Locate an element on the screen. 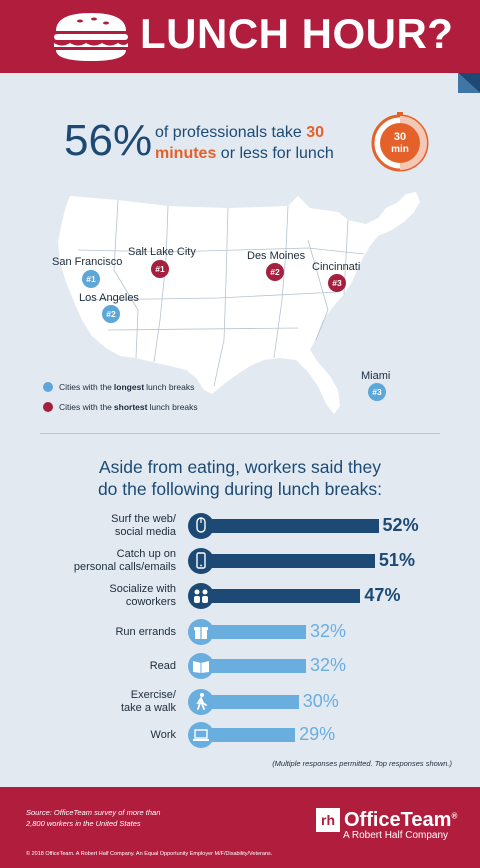 The width and height of the screenshot is (480, 868). clock-icon: 30 min is located at coordinates (400, 142).